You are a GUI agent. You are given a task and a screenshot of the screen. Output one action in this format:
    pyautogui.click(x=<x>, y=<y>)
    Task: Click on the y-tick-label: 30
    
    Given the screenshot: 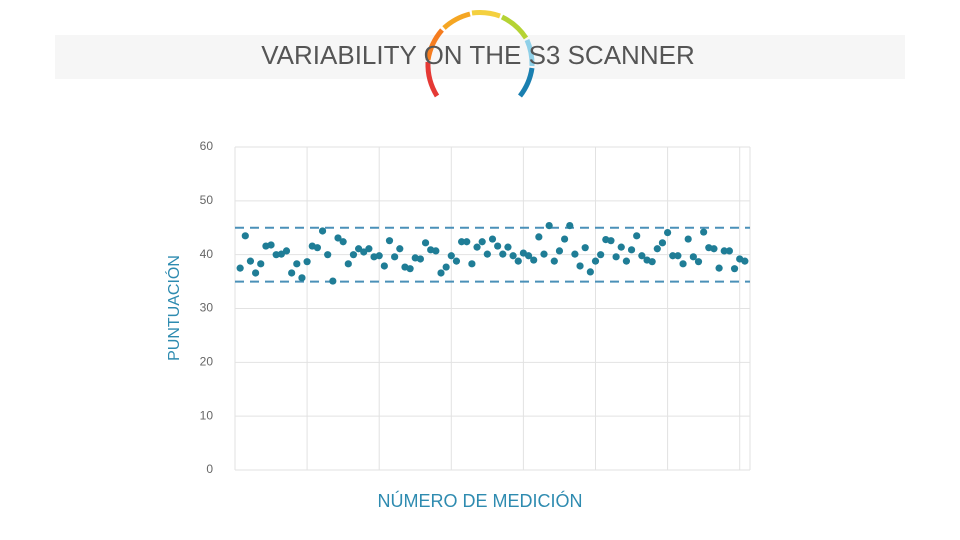 What is the action you would take?
    pyautogui.click(x=207, y=308)
    